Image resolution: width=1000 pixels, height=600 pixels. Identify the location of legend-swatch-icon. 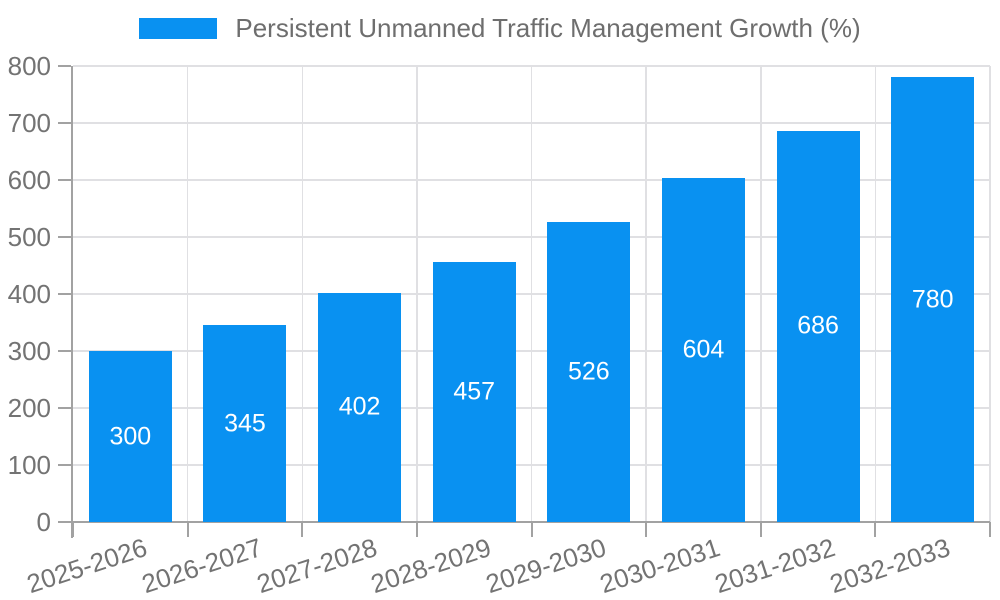
(178, 28).